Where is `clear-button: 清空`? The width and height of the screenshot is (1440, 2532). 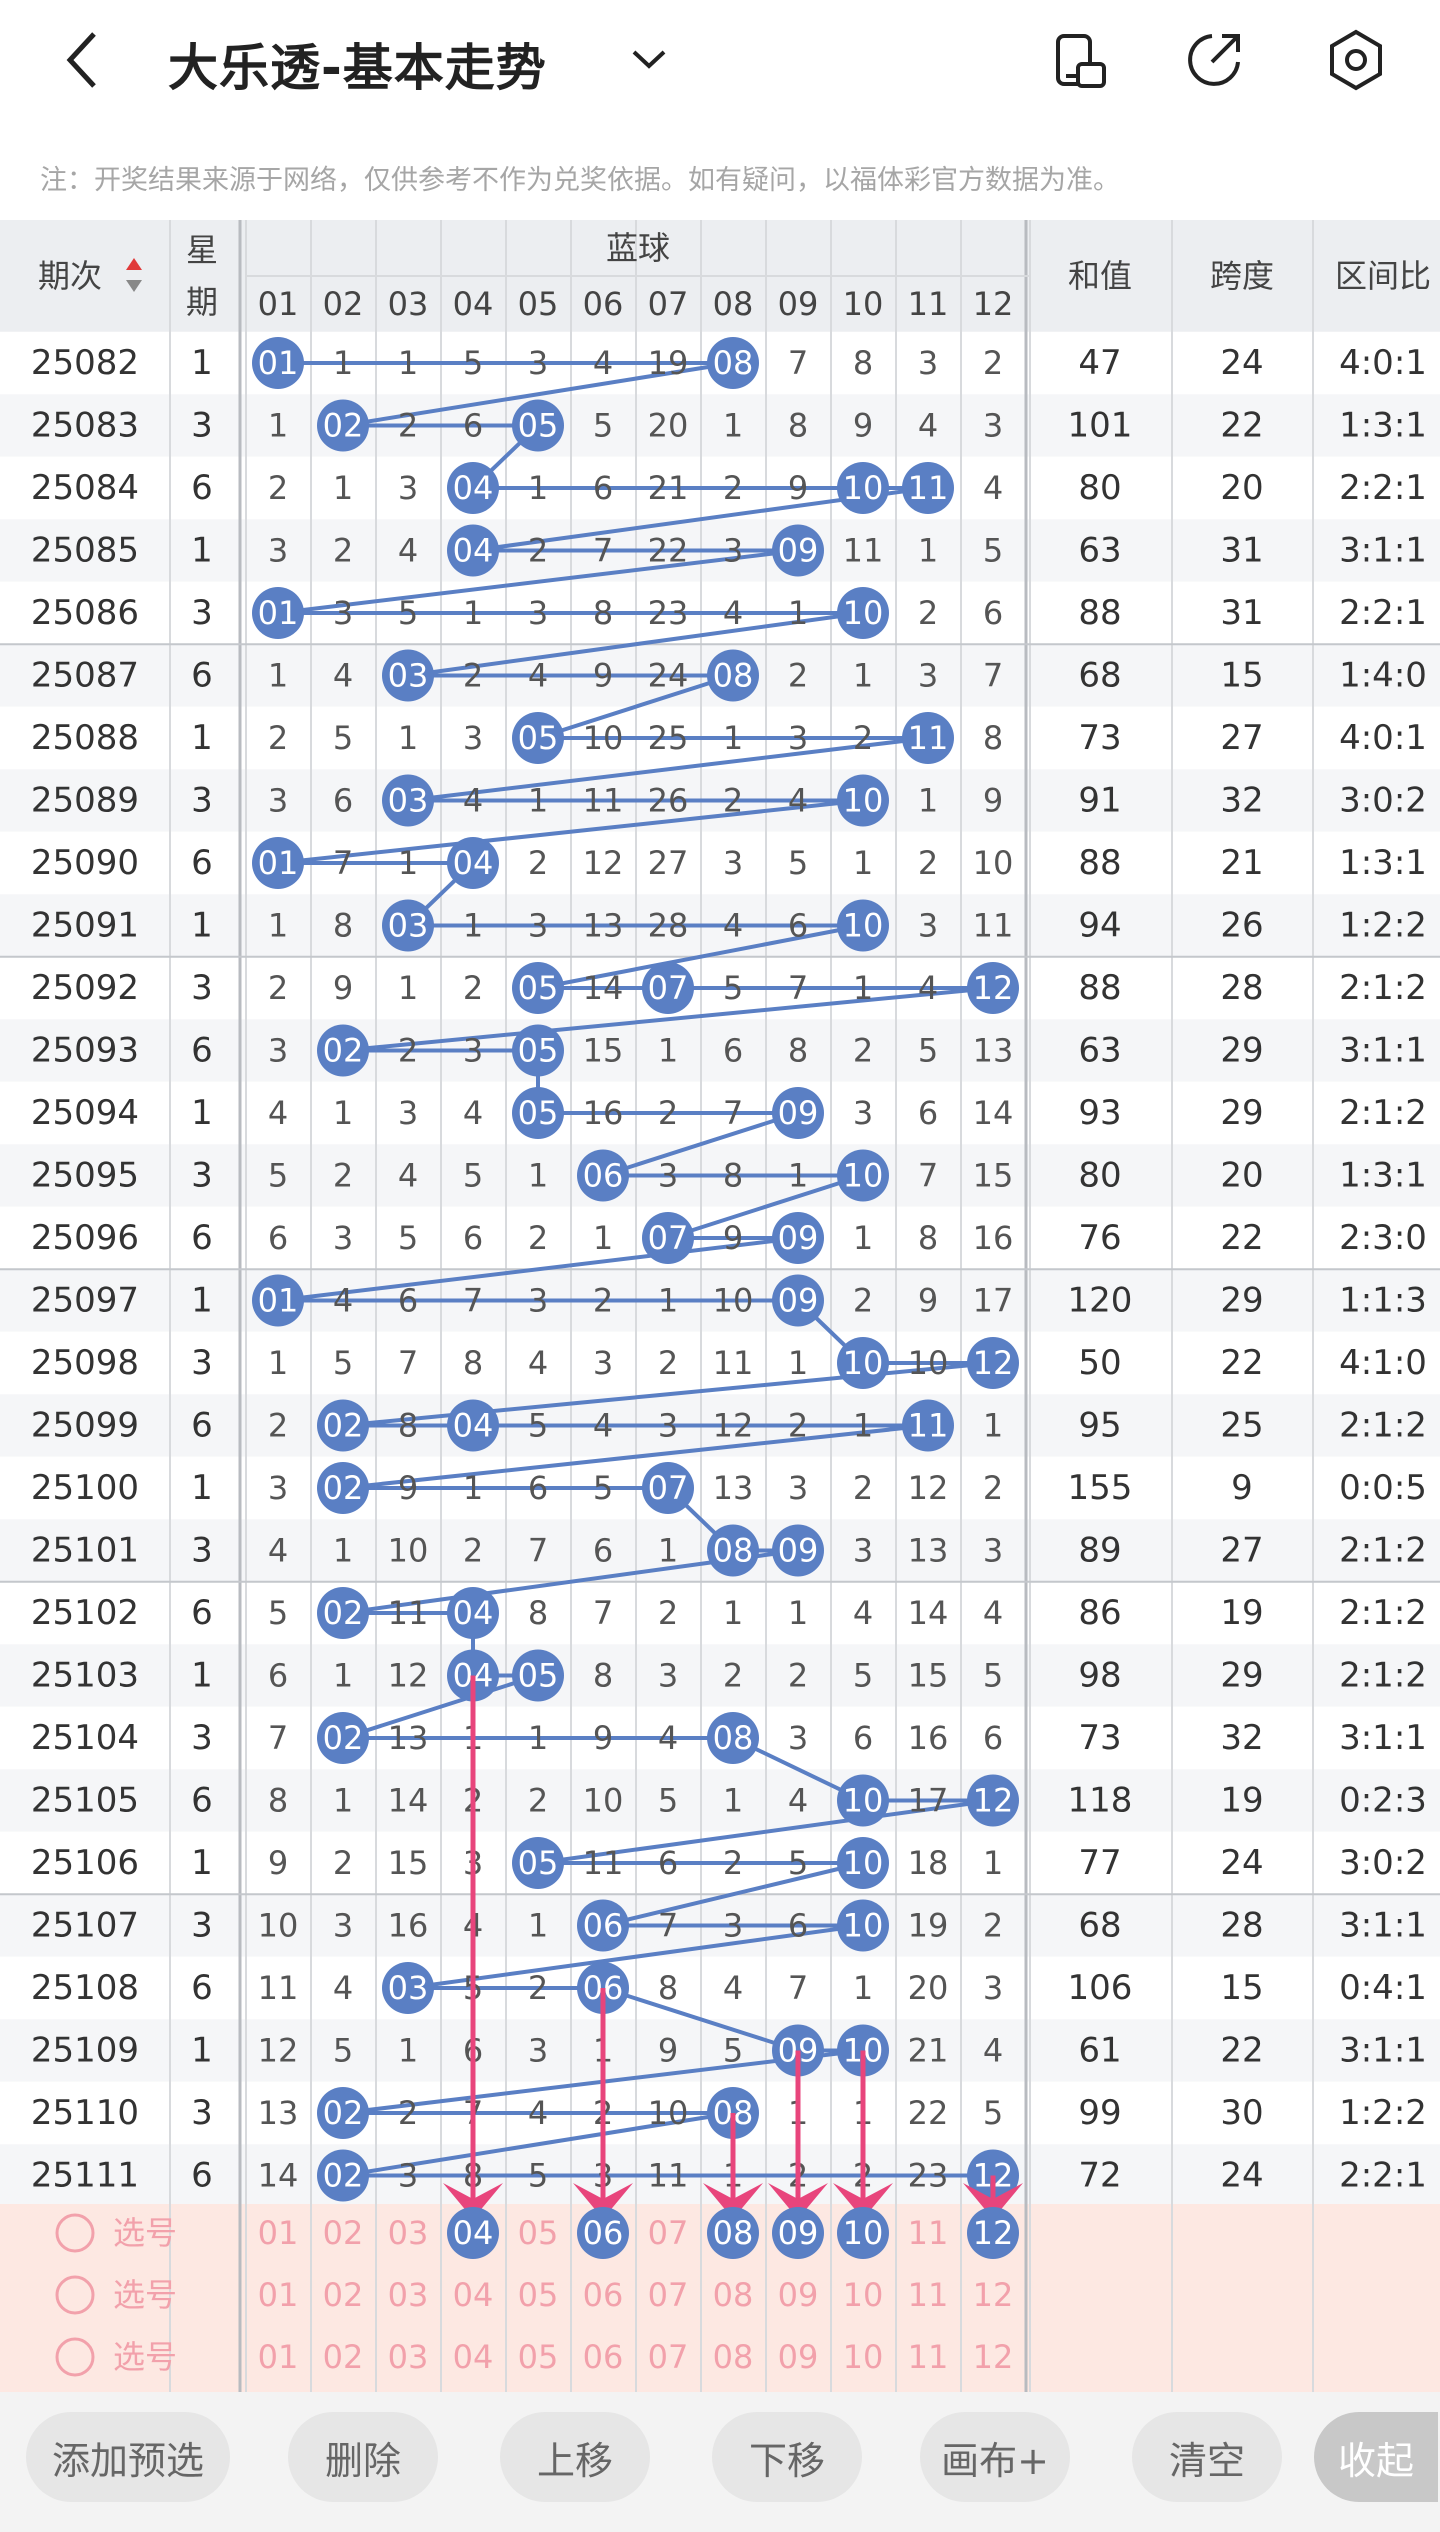 clear-button: 清空 is located at coordinates (1207, 2457).